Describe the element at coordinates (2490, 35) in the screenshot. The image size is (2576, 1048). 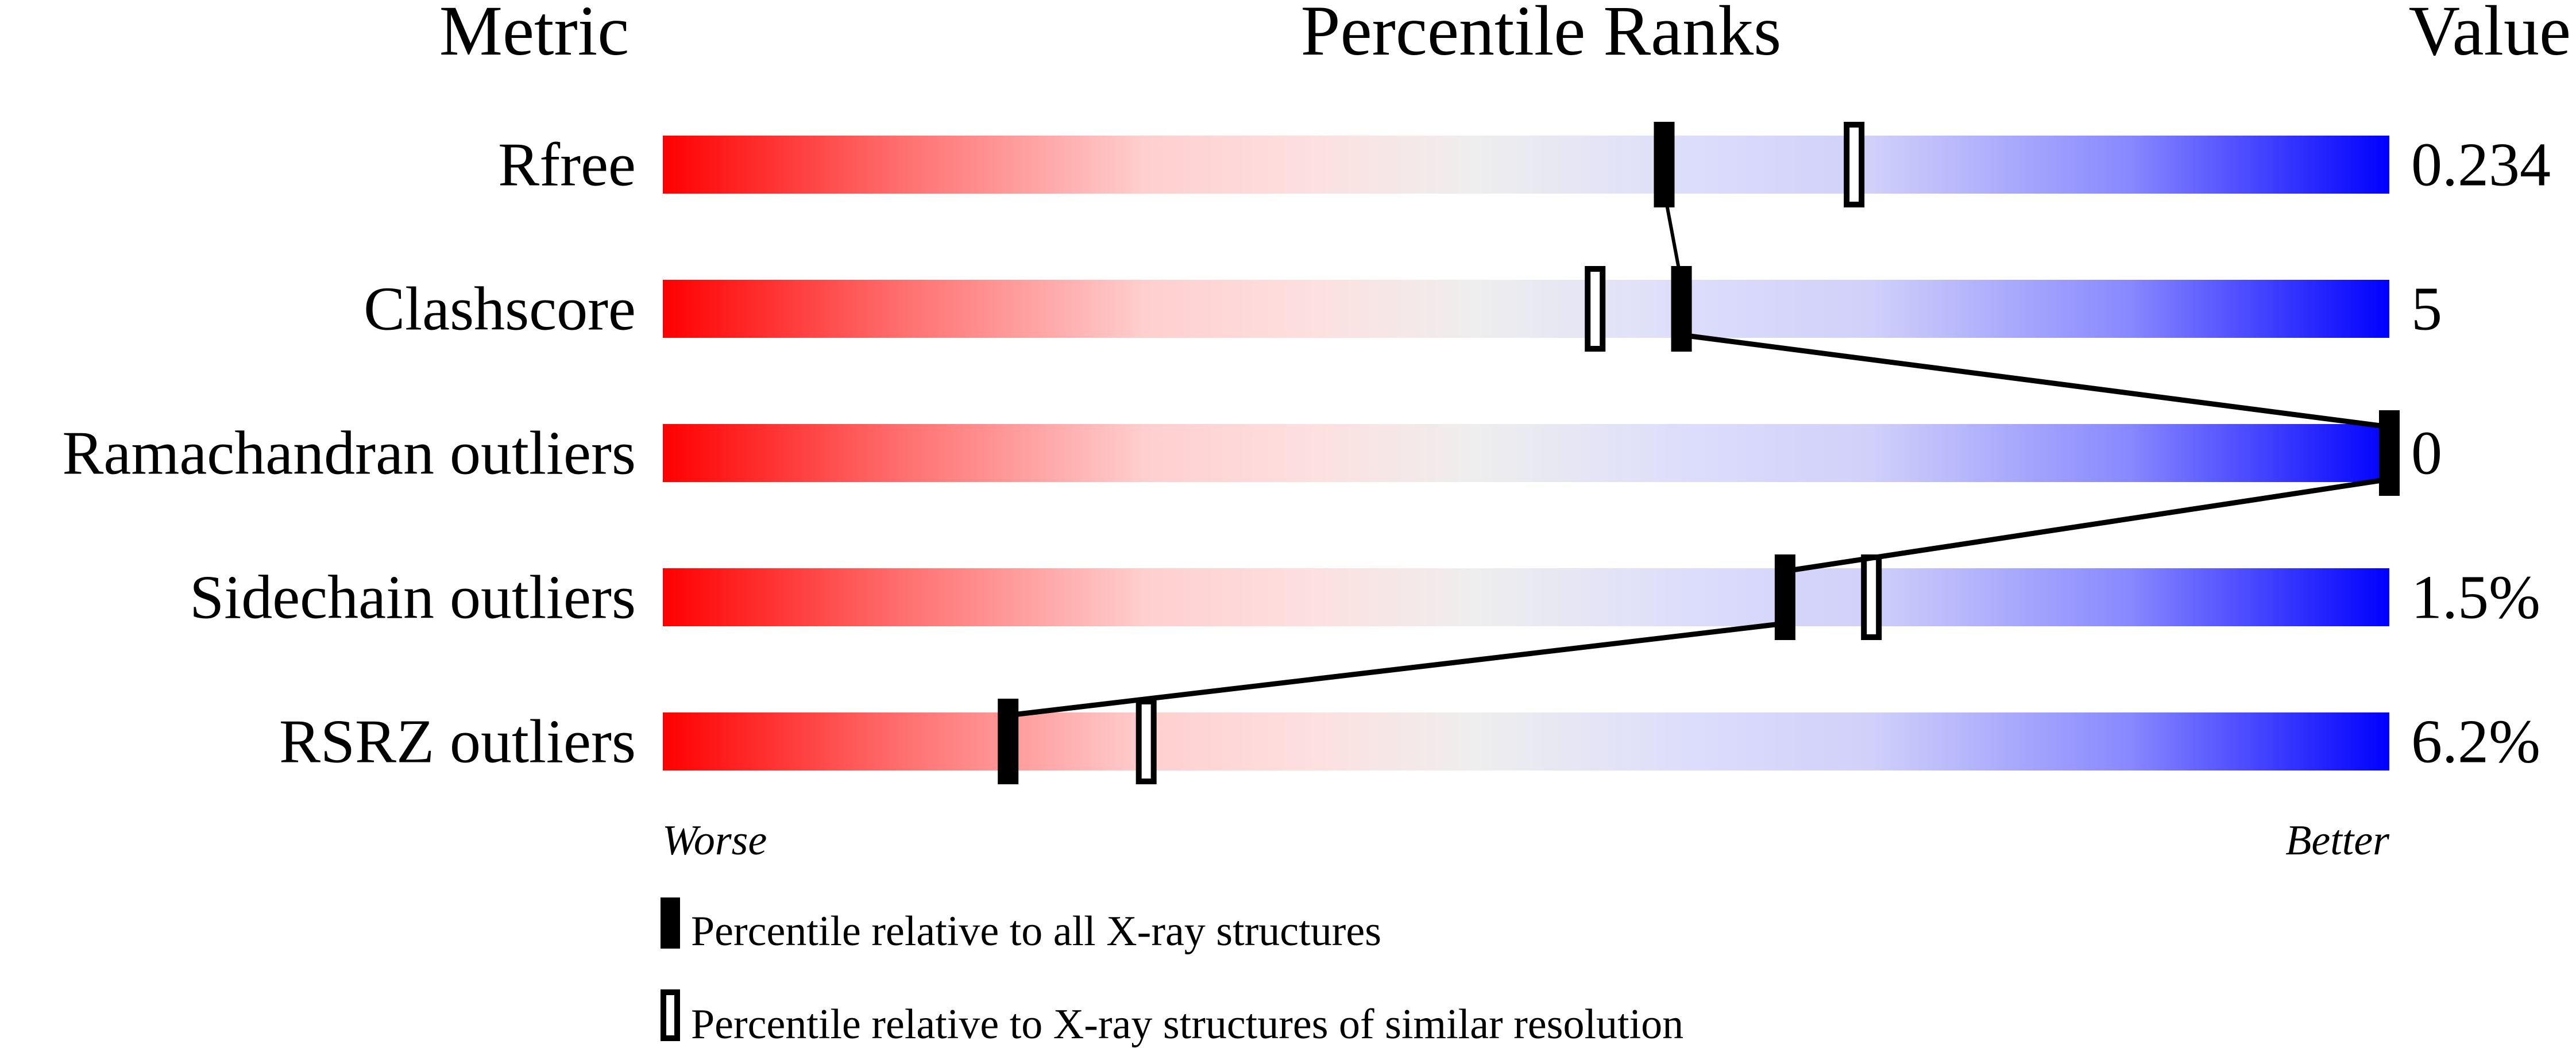
I see `header-value: Value` at that location.